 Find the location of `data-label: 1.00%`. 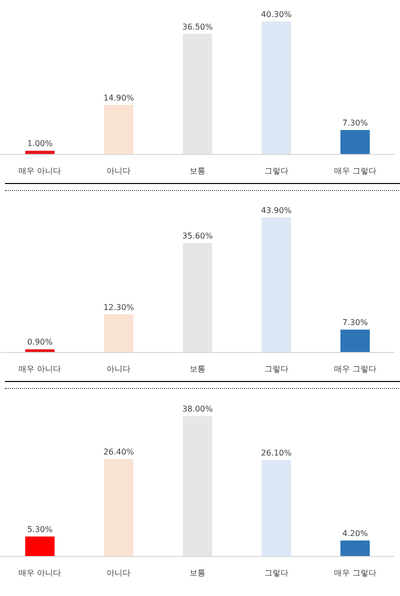

data-label: 1.00% is located at coordinates (40, 143).